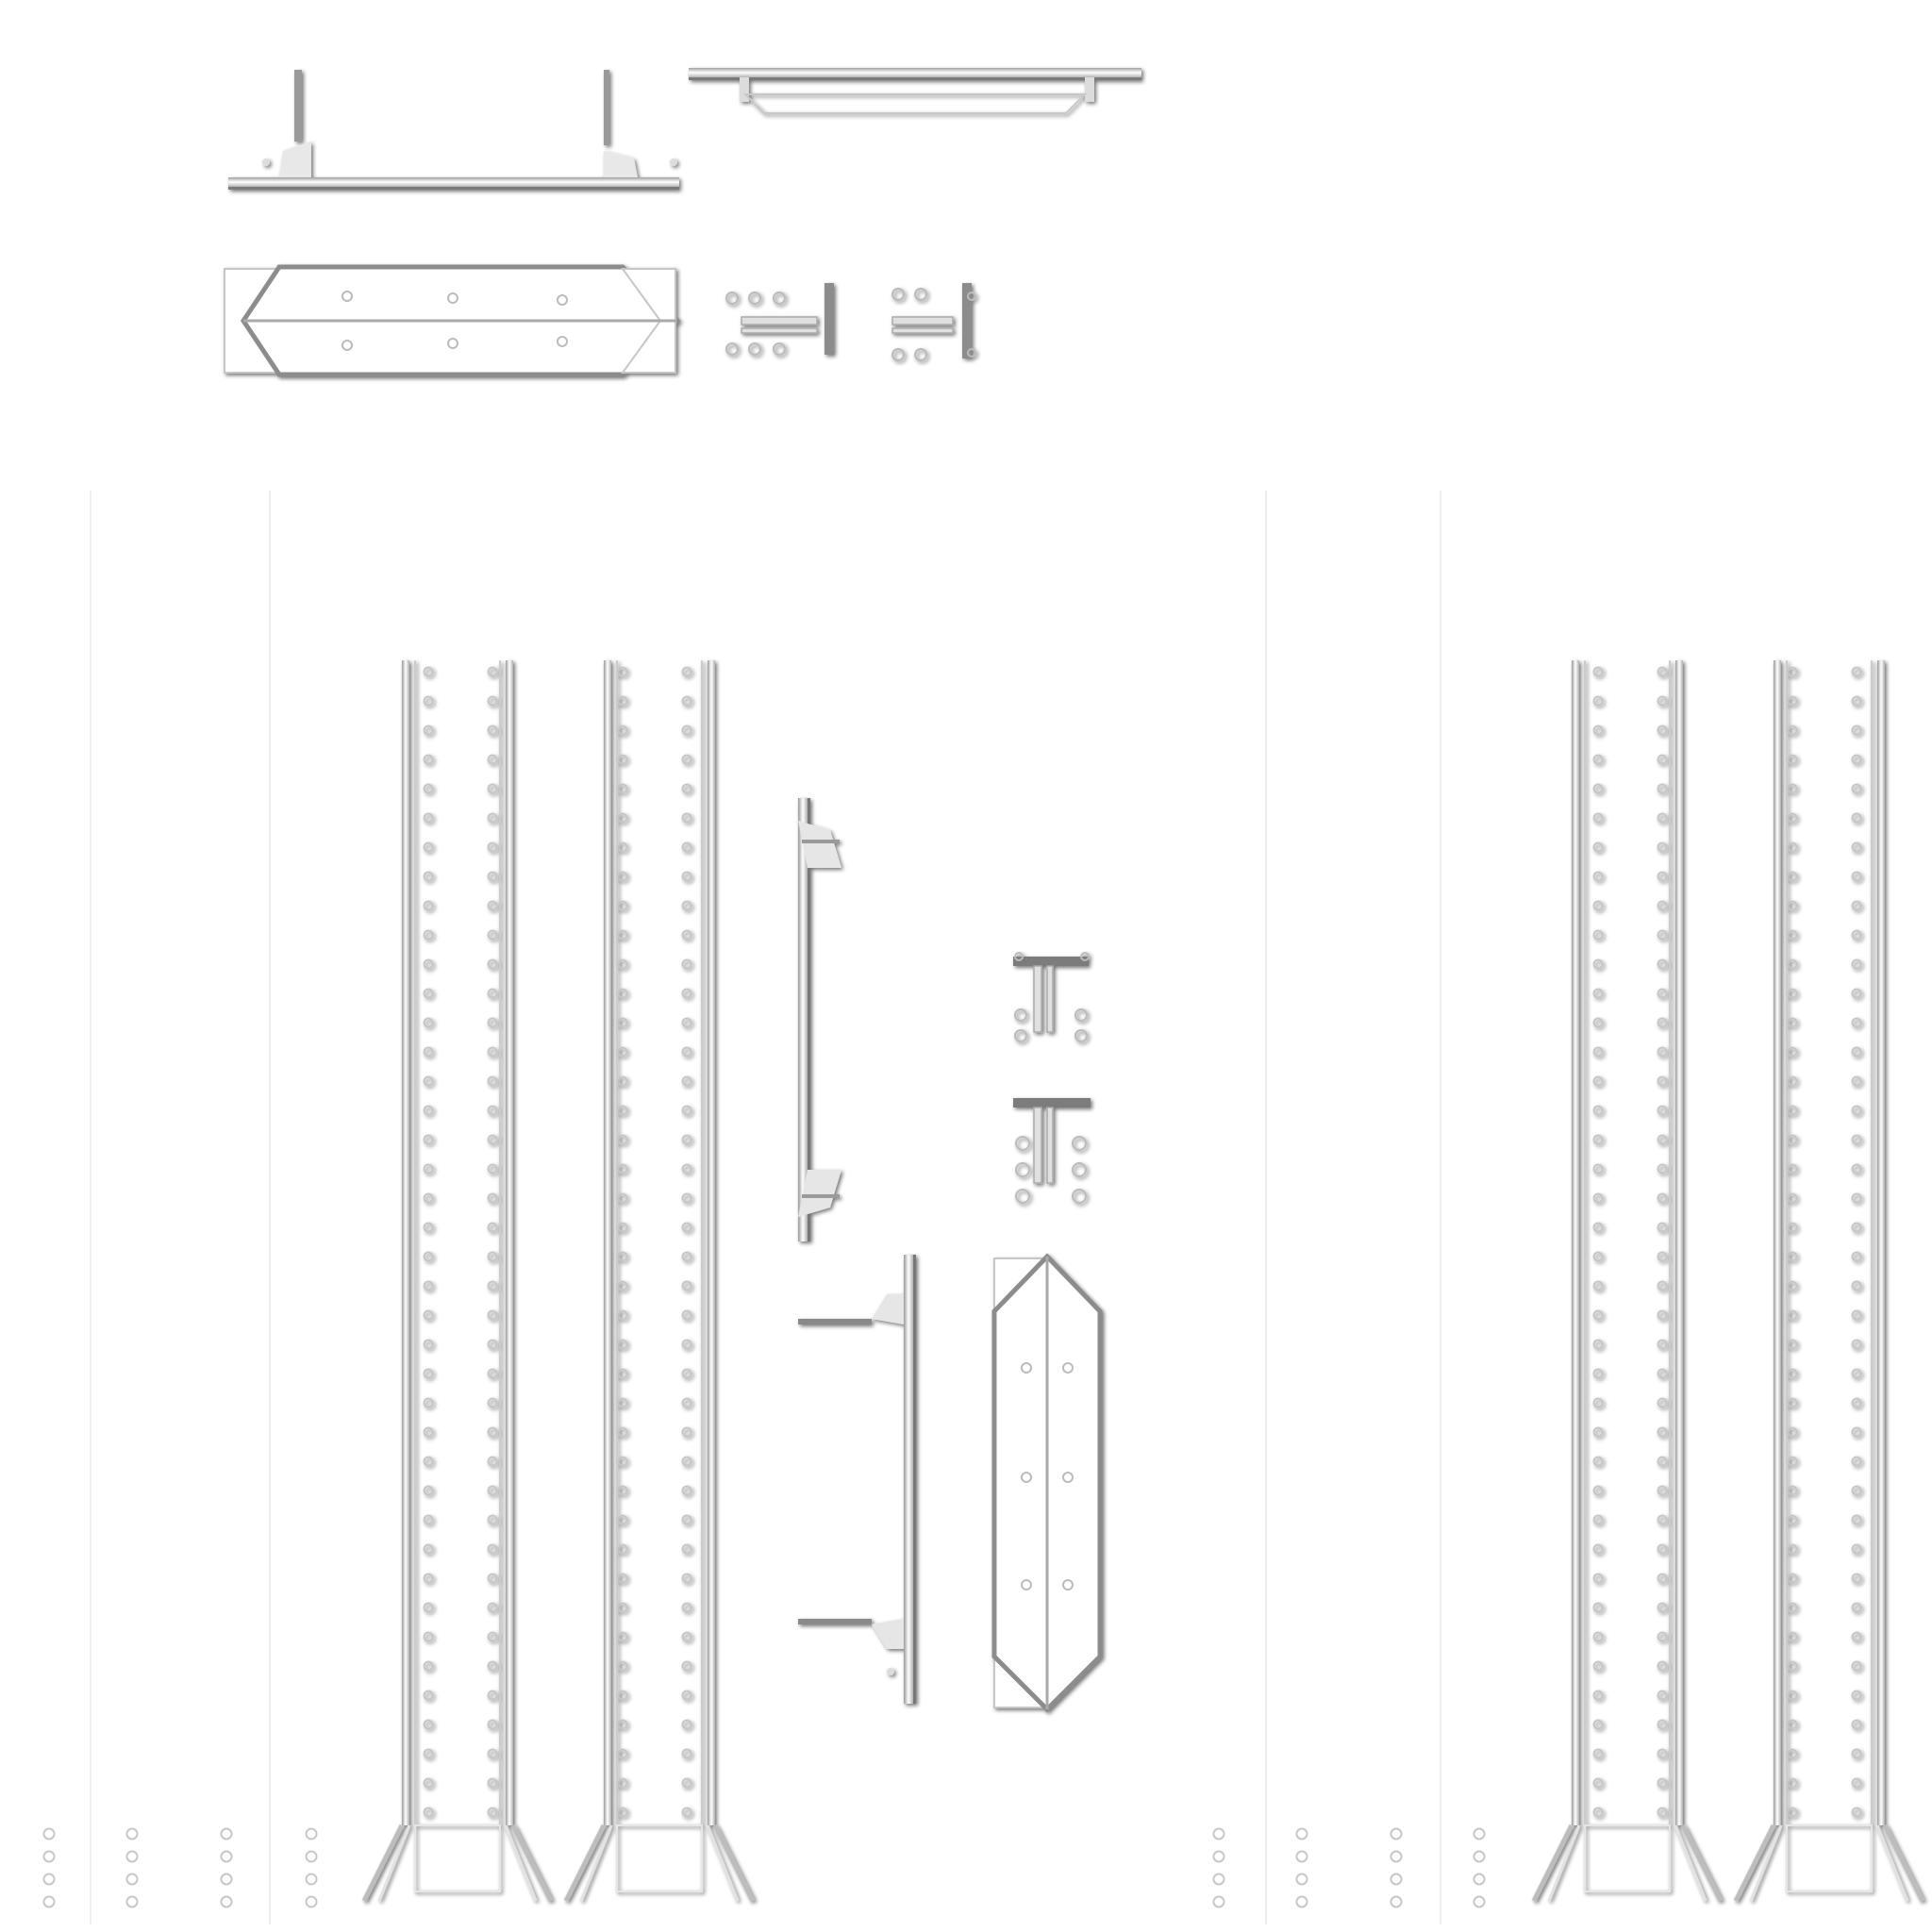 The width and height of the screenshot is (1932, 1932). Describe the element at coordinates (1047, 1483) in the screenshot. I see `gusset-plate-vertical` at that location.